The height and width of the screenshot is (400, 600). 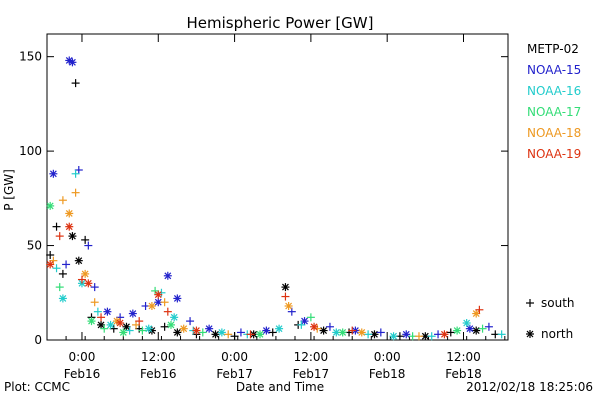 What do you see at coordinates (38, 340) in the screenshot?
I see `y-tick-label: 0` at bounding box center [38, 340].